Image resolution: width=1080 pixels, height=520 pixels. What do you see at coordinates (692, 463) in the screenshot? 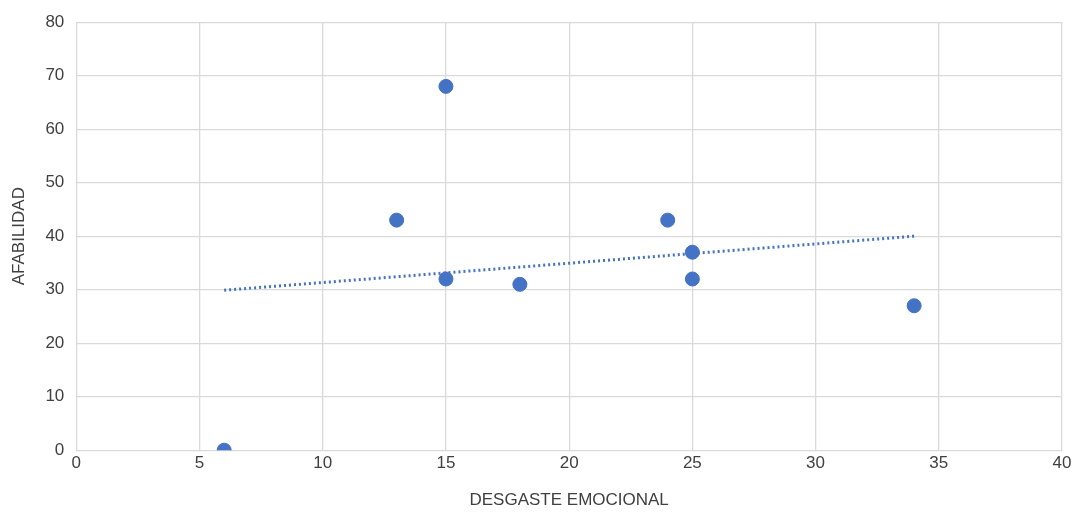
I see `x-tick-label: 25` at bounding box center [692, 463].